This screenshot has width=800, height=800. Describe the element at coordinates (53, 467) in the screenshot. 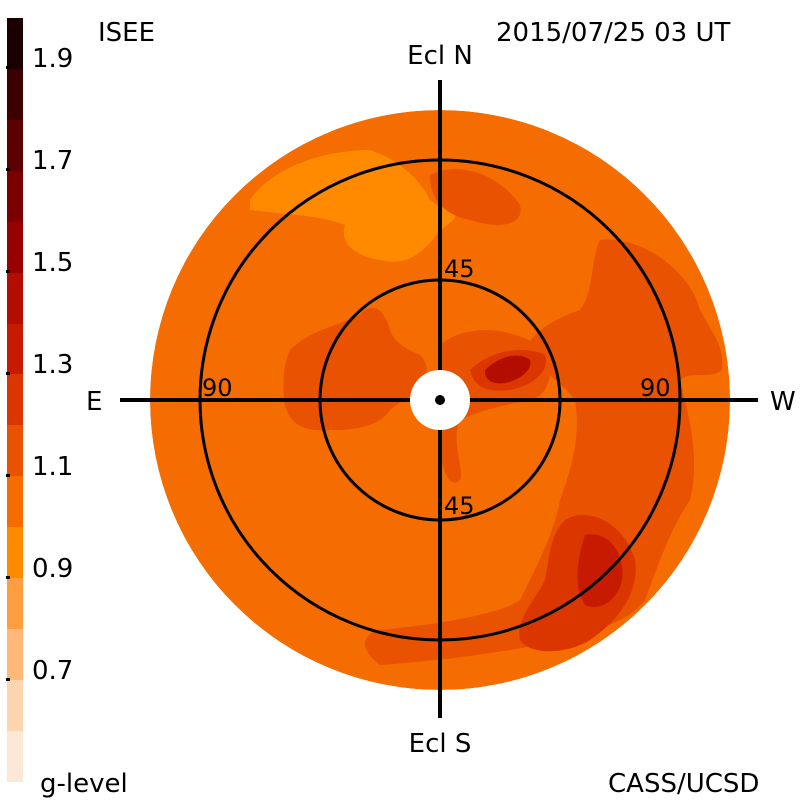

I see `colorbar-tick-label: 1.1` at that location.